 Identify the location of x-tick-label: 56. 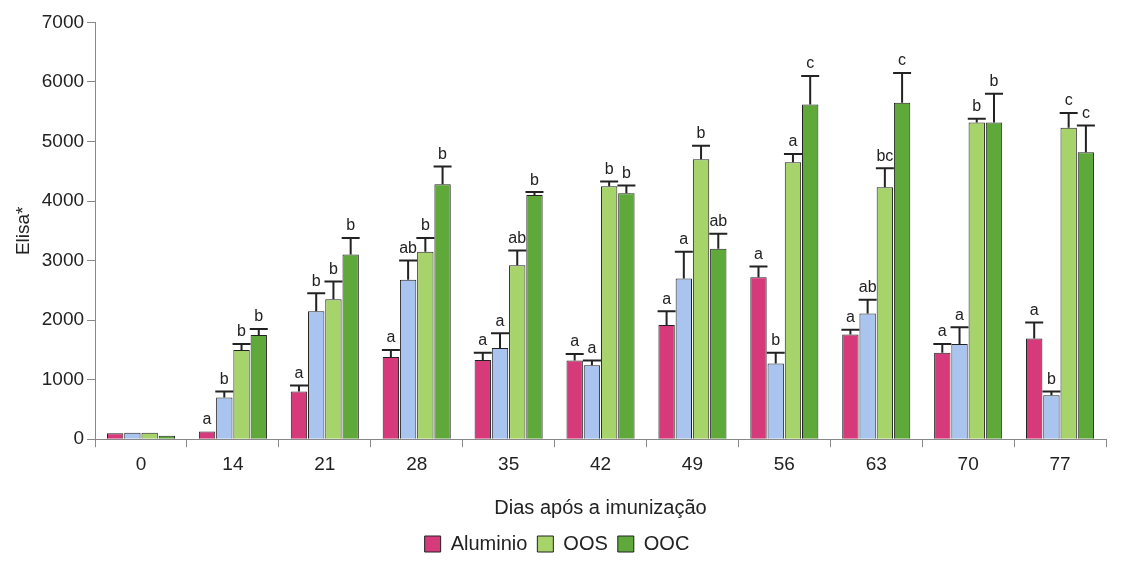
(784, 463).